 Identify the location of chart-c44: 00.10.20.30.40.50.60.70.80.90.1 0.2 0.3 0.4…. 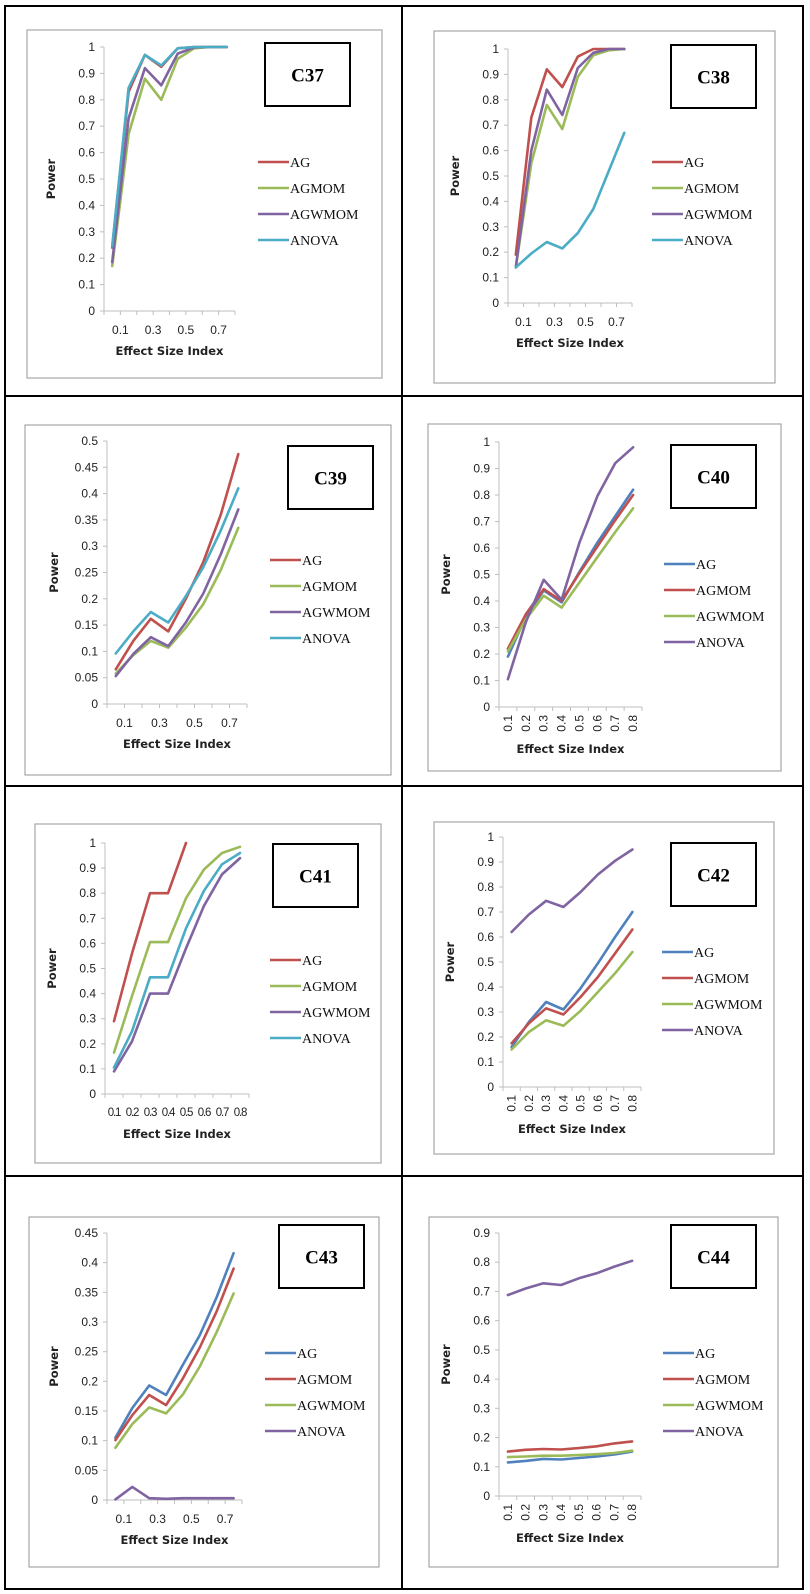
(603, 1392).